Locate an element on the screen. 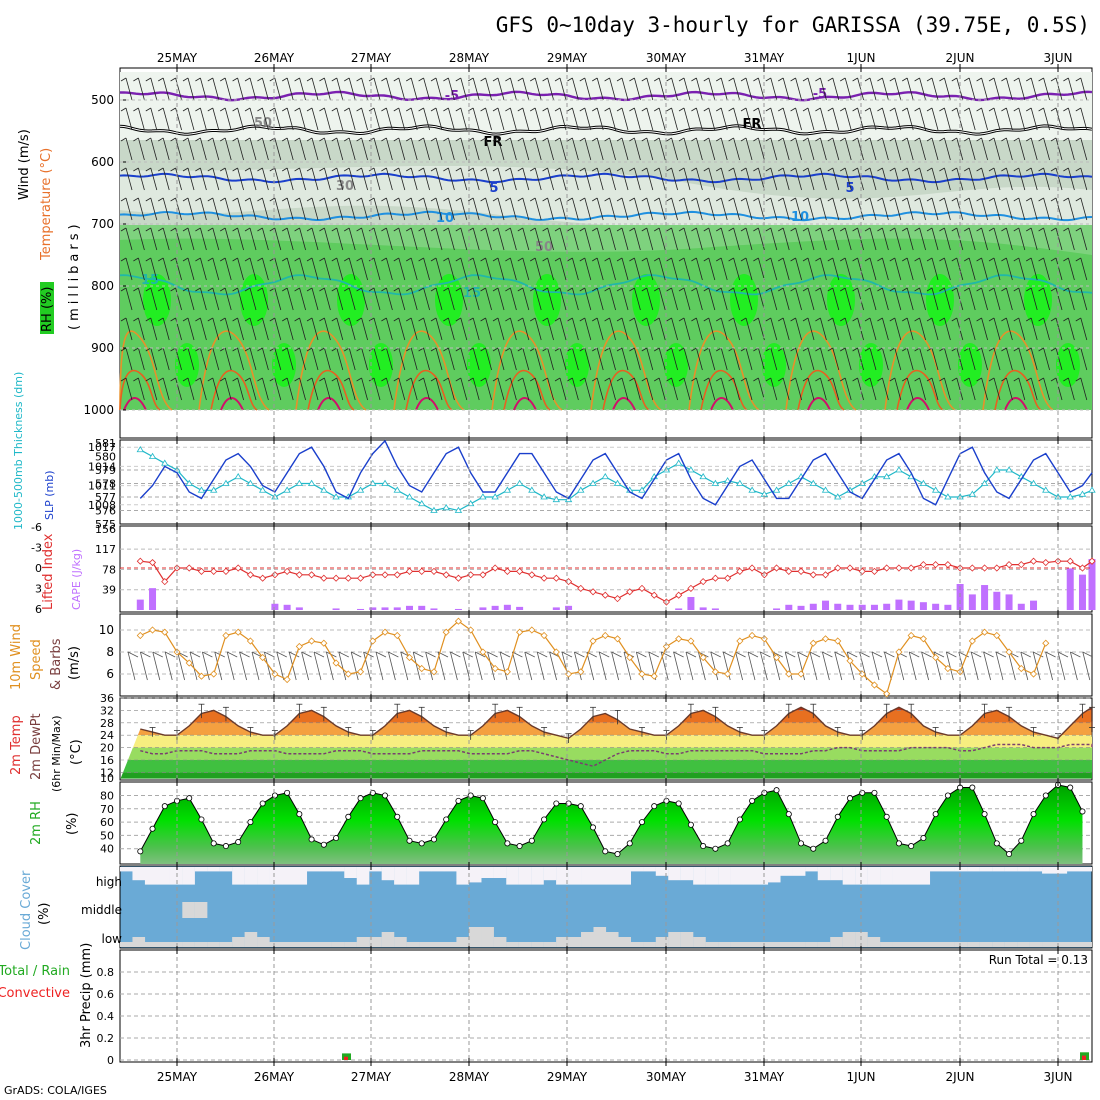 The width and height of the screenshot is (1100, 1100). rh-core is located at coordinates (970, 365).